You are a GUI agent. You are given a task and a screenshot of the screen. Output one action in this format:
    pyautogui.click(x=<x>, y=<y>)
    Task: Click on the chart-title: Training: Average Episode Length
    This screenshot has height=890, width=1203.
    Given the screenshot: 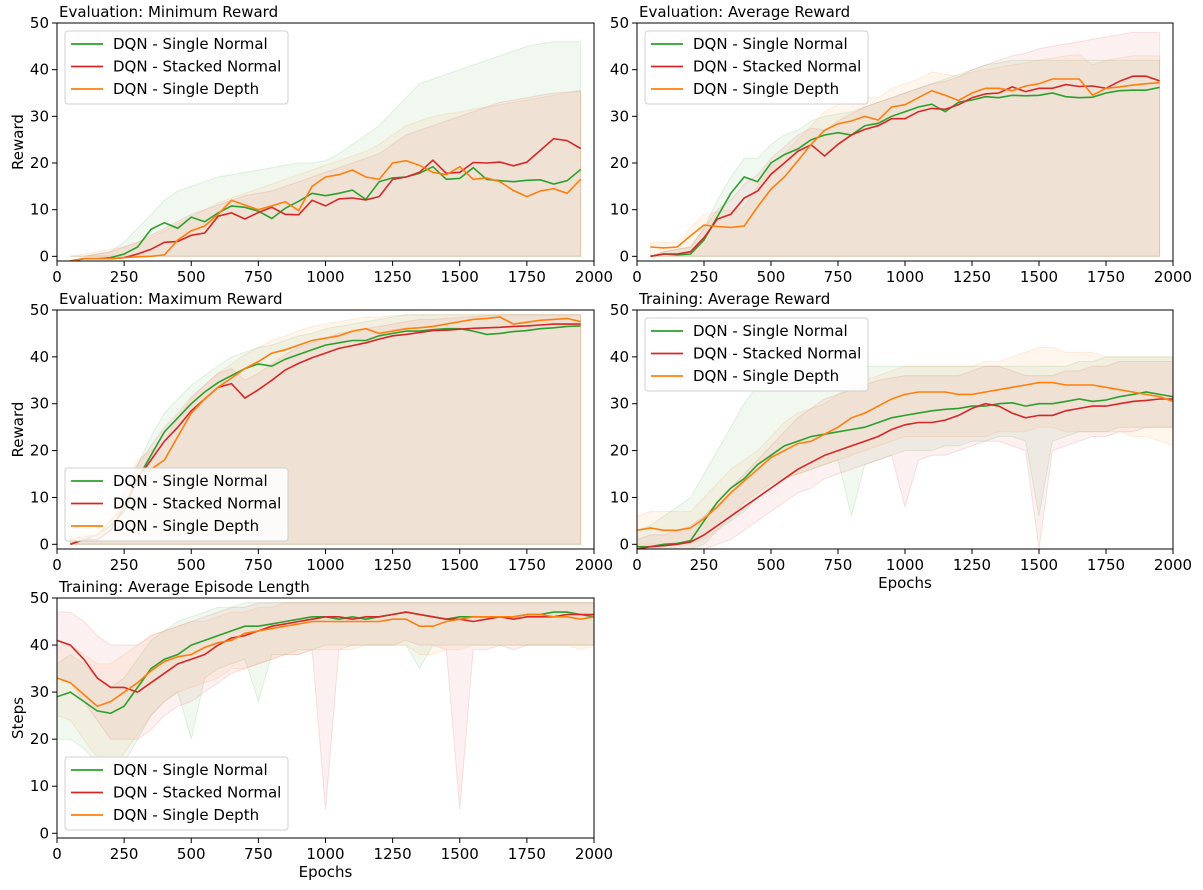 What is the action you would take?
    pyautogui.click(x=184, y=587)
    